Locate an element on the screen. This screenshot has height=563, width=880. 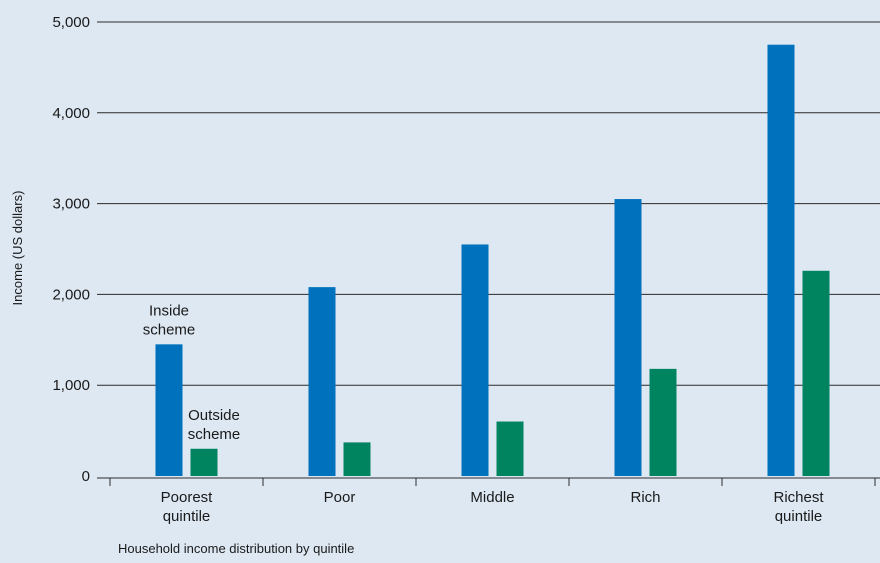
x-tick-label: Poorest quintile is located at coordinates (187, 507).